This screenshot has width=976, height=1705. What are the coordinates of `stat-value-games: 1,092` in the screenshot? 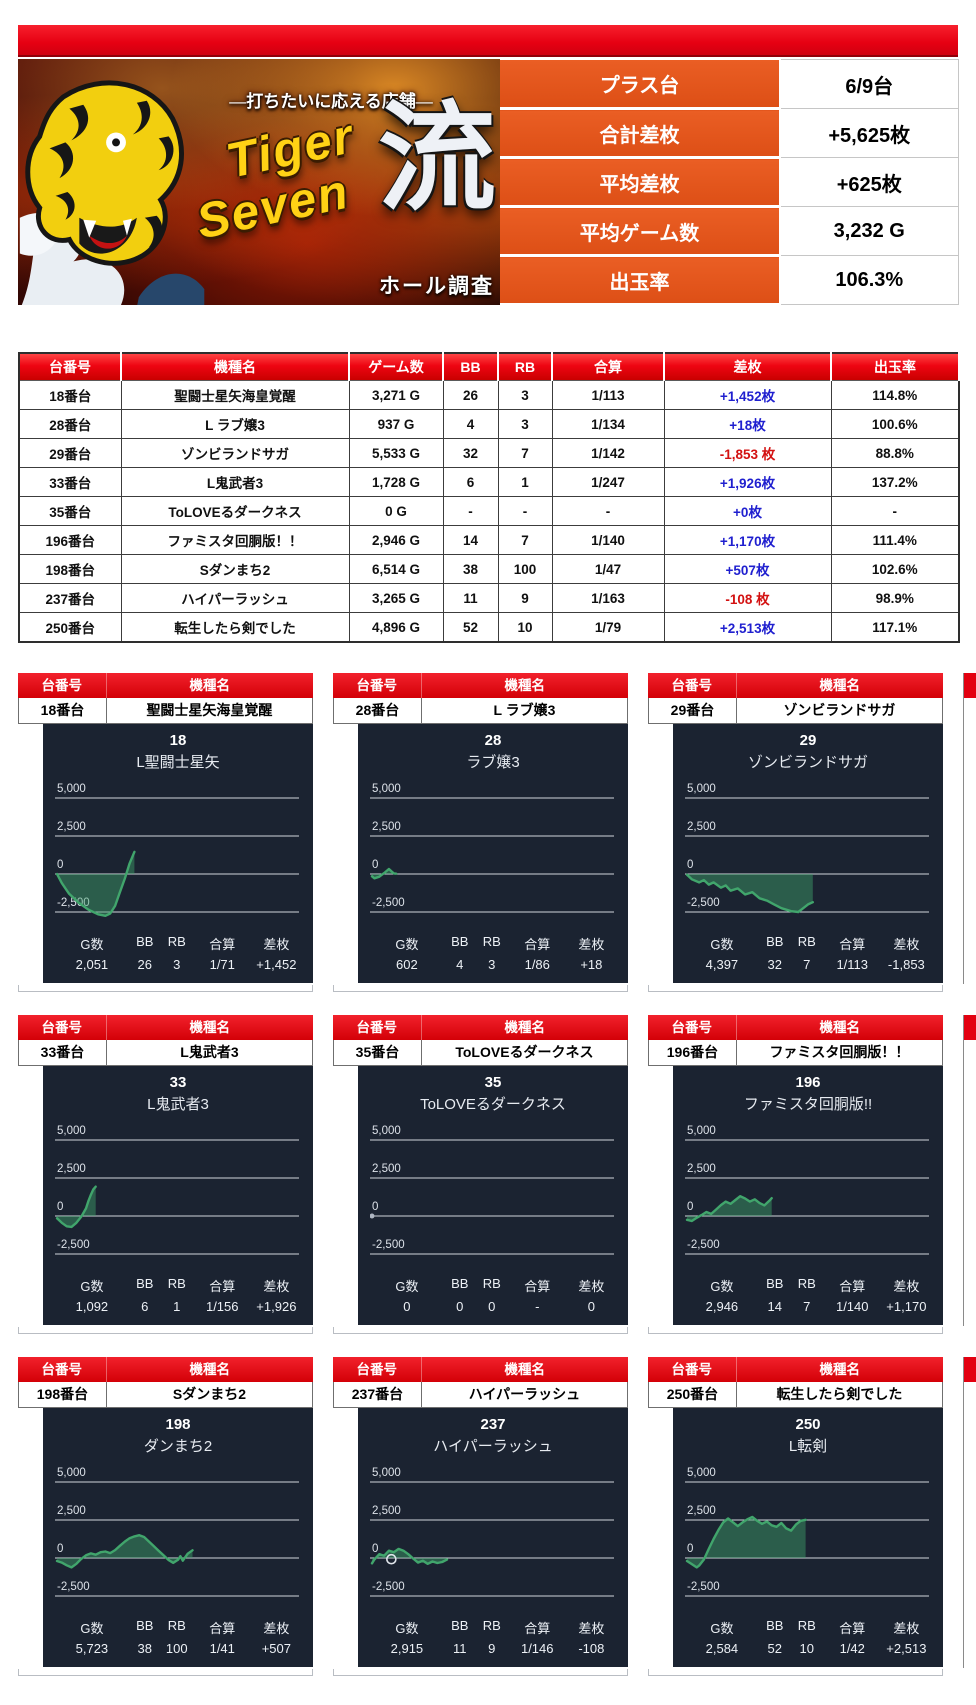 It's located at (92, 1306).